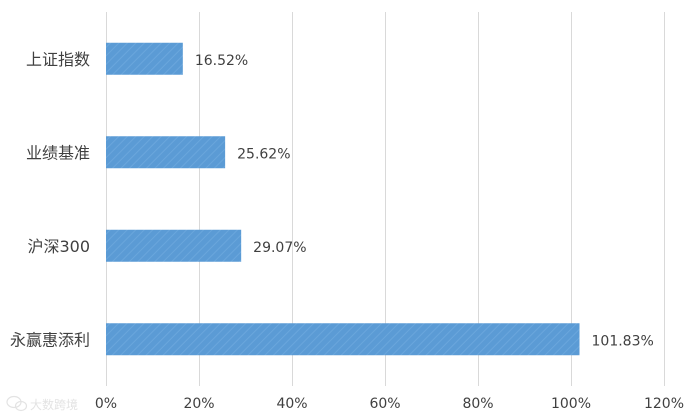 The width and height of the screenshot is (696, 416). What do you see at coordinates (263, 154) in the screenshot?
I see `data-label: 25.62%` at bounding box center [263, 154].